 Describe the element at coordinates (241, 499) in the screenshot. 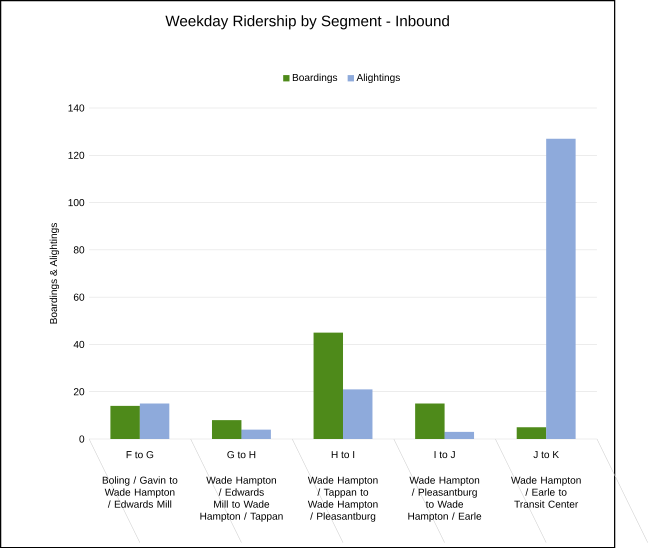

I see `text: Wade Hampton / Edwards Mill to Wade Hampton / Tappan` at that location.